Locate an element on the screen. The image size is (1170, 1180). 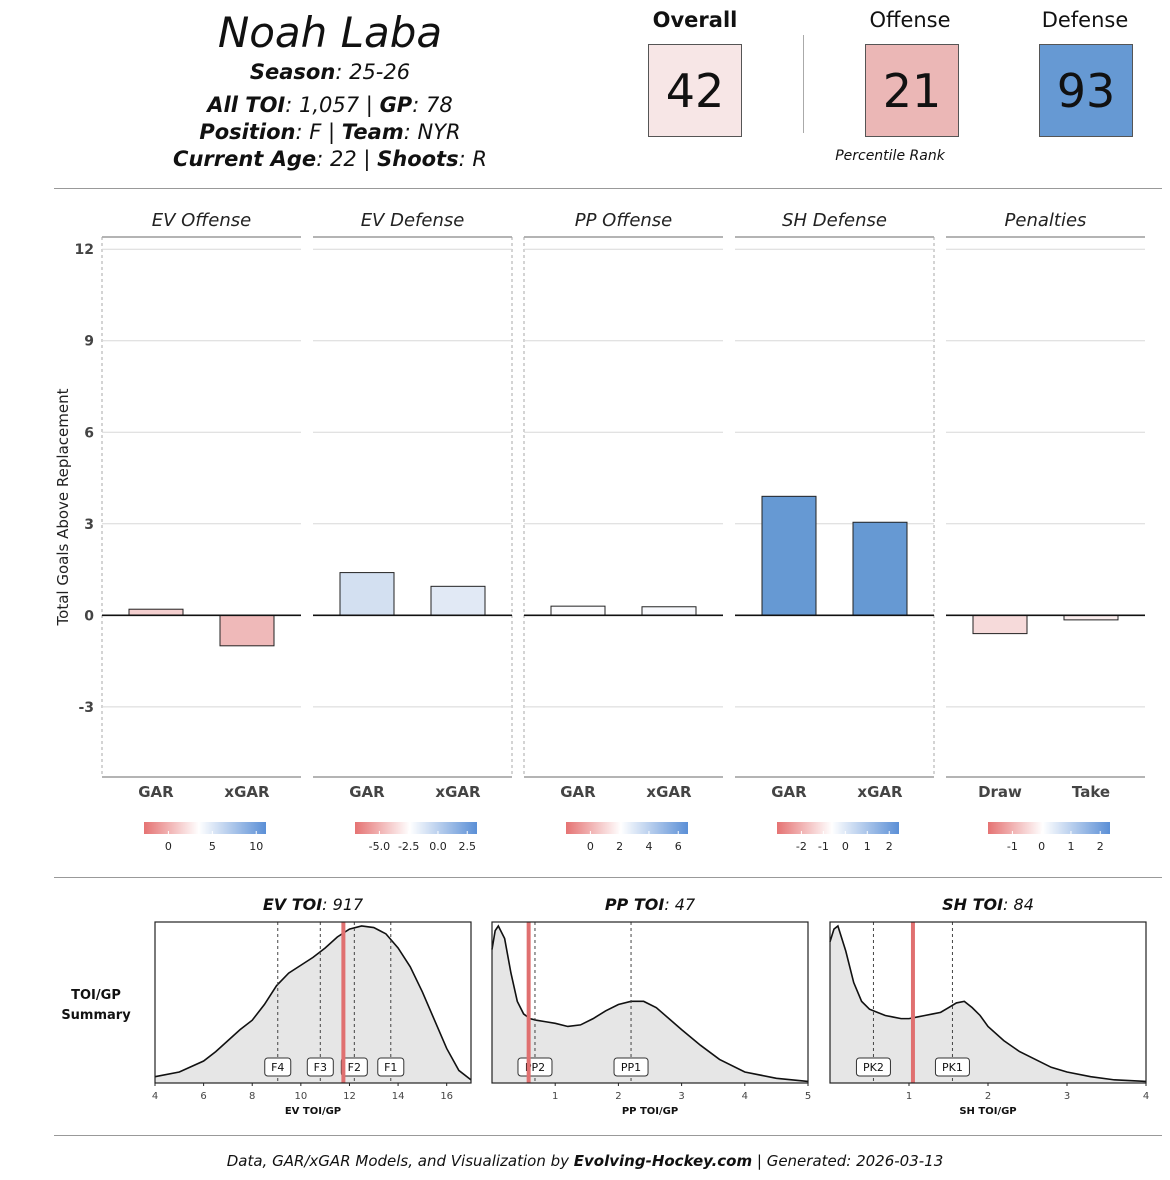
y-tick-label: 3 is located at coordinates (89, 525).